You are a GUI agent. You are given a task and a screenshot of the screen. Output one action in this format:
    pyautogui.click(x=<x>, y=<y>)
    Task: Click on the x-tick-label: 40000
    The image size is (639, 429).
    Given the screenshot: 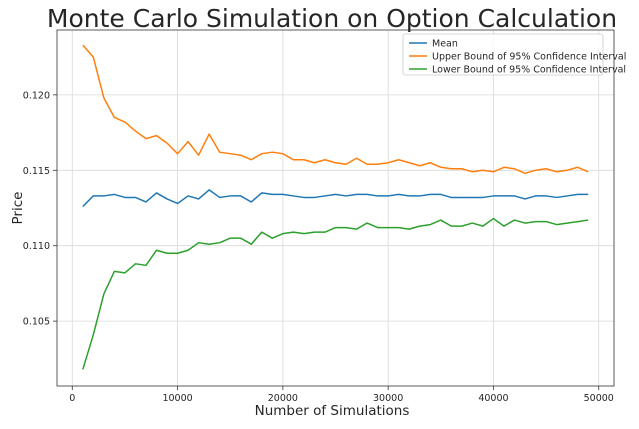 What is the action you would take?
    pyautogui.click(x=493, y=398)
    